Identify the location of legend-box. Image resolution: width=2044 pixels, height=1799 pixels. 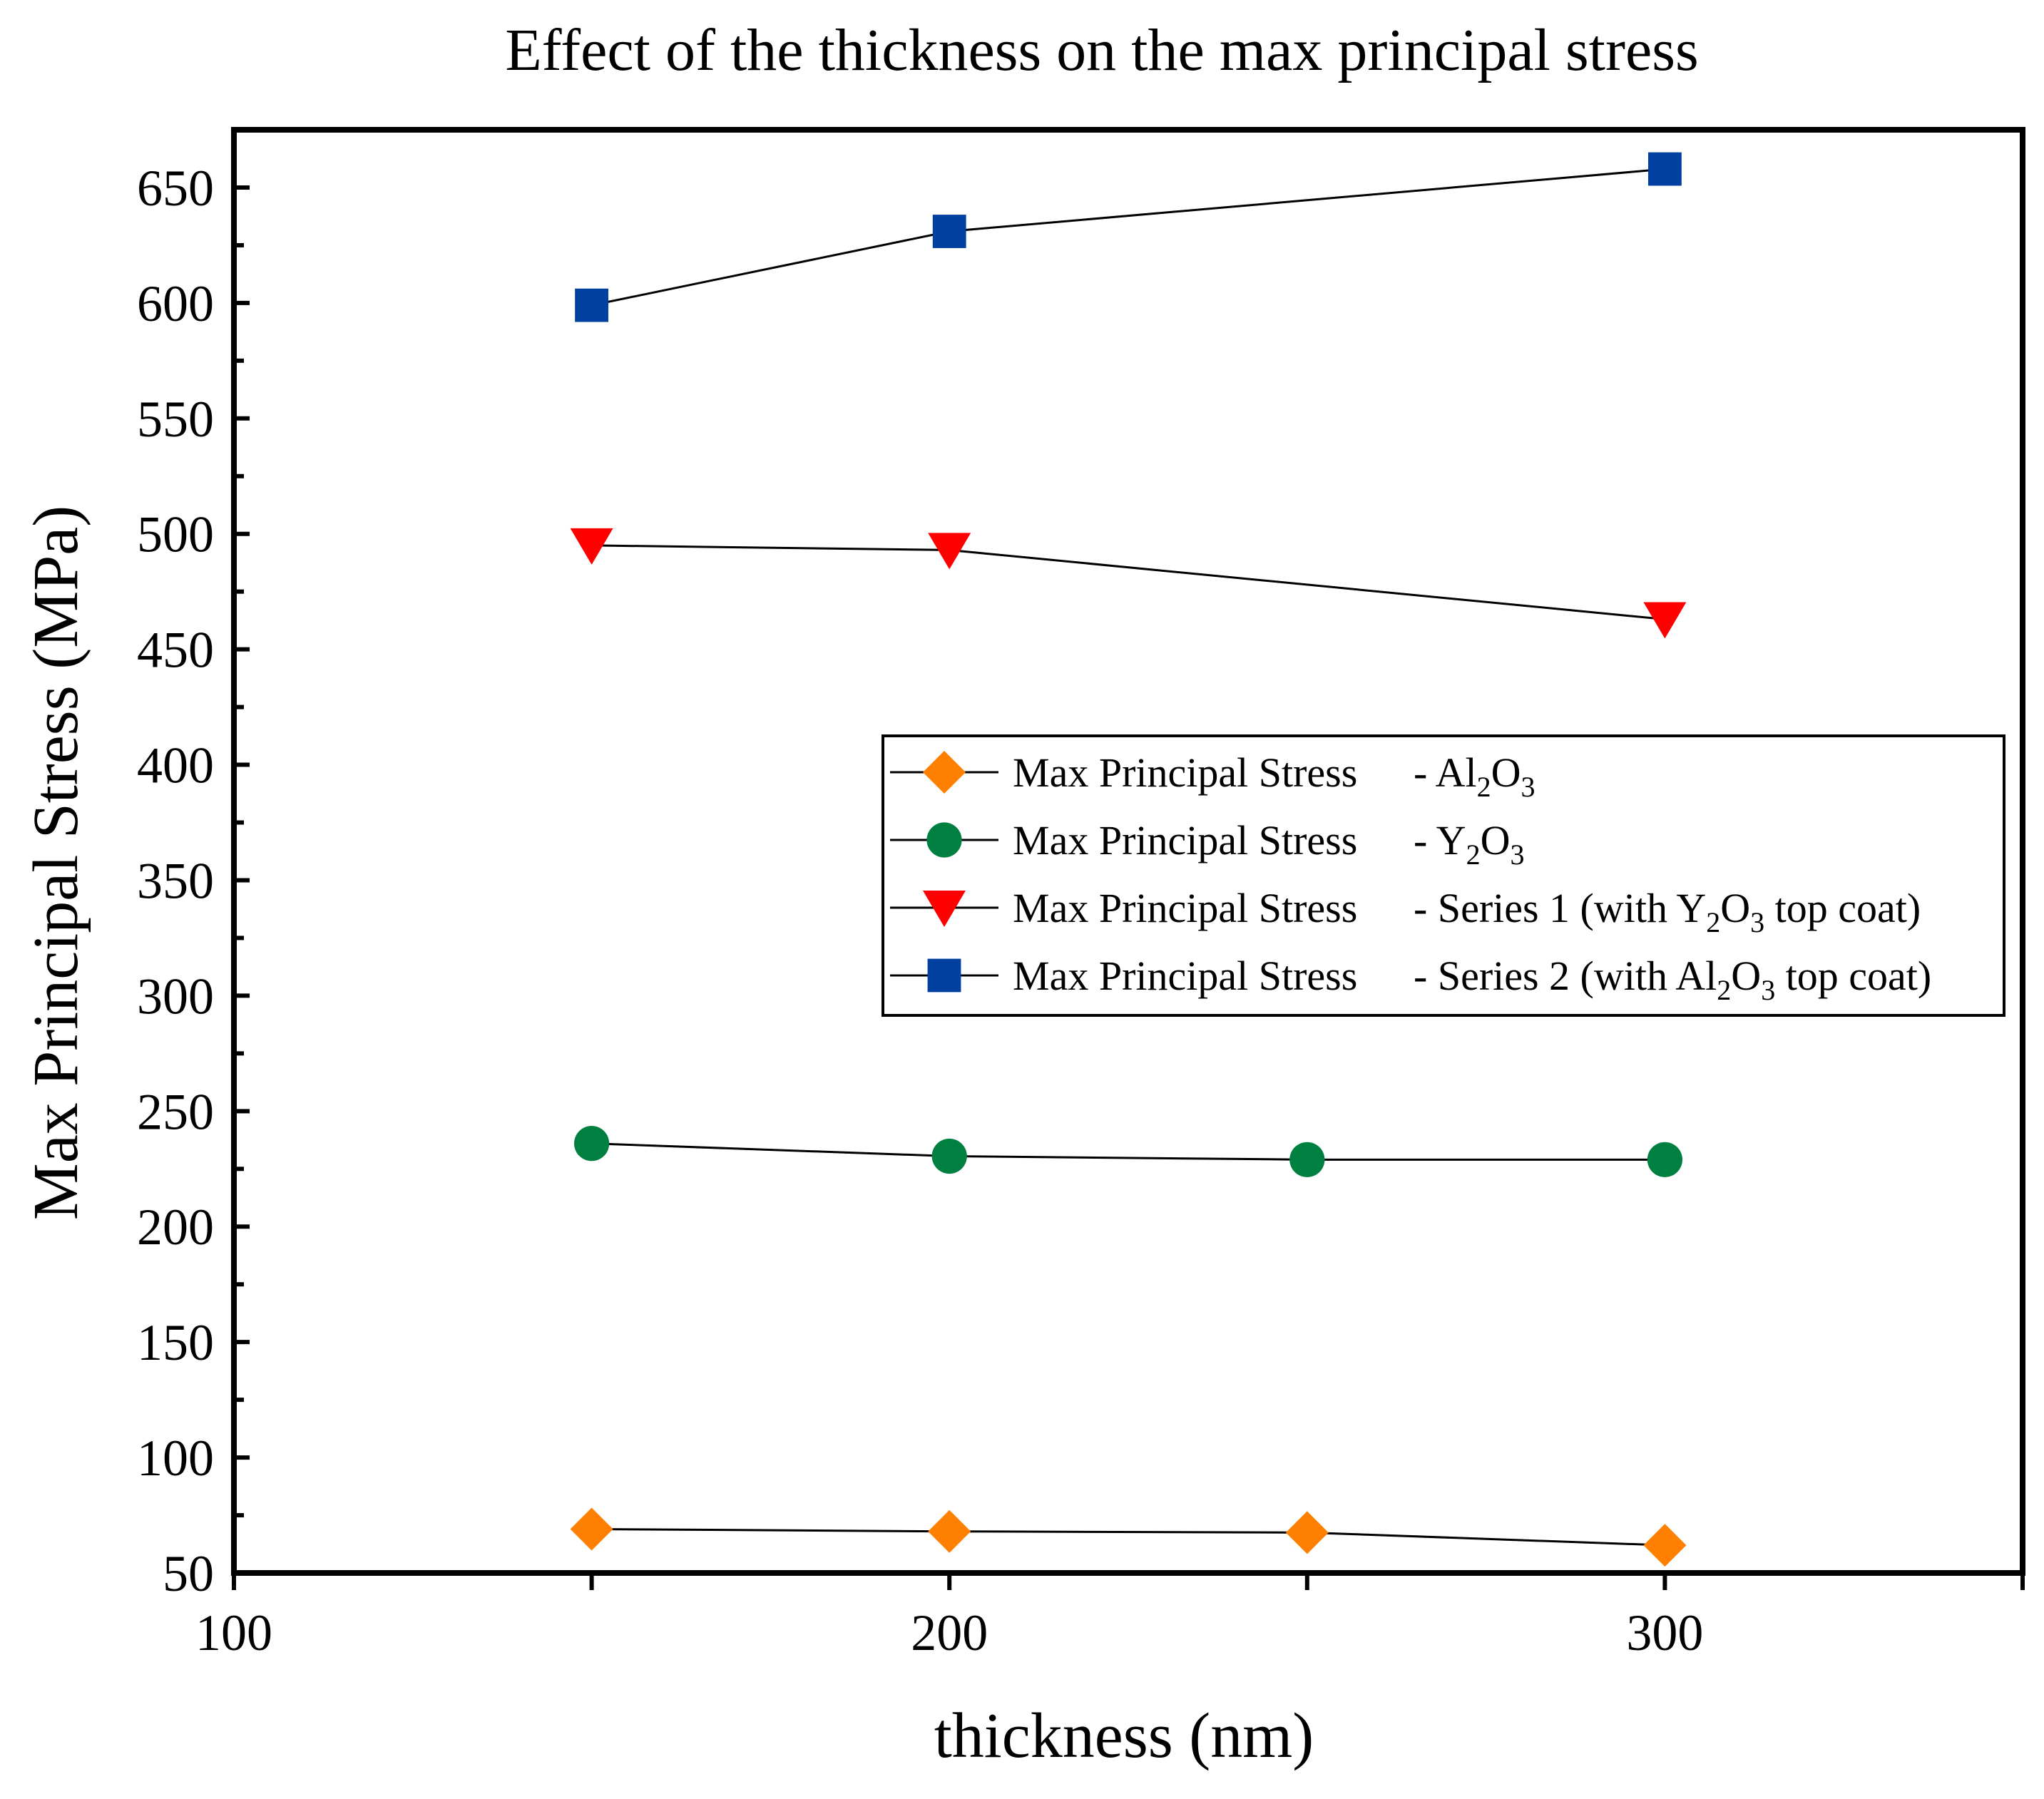
(1443, 875).